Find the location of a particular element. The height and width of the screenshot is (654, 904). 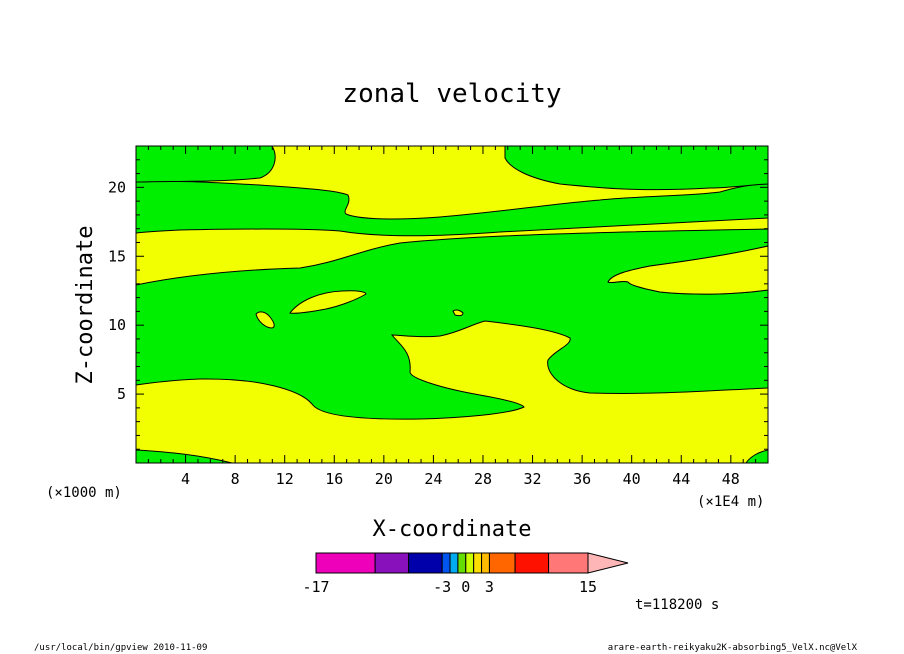

colorbar-tick-label: -3 is located at coordinates (442, 587).